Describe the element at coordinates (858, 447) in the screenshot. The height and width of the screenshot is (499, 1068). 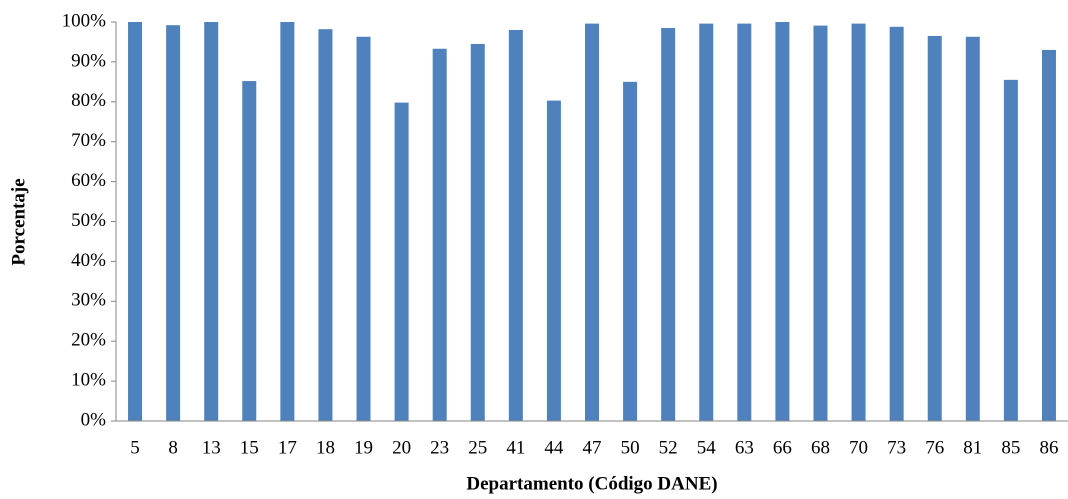
I see `x-tick-label: 70` at that location.